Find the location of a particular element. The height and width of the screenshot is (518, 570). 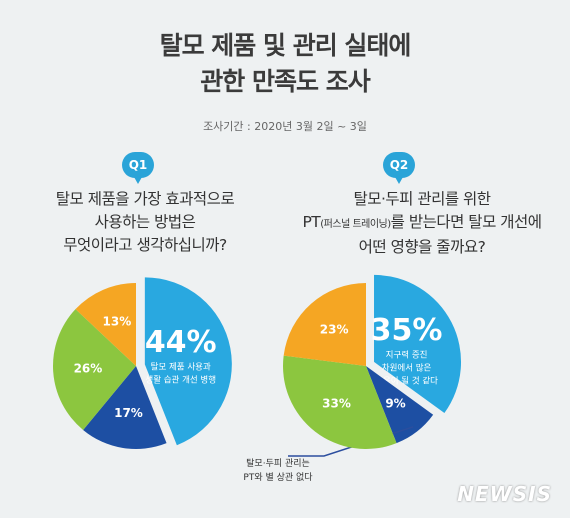

q1-badge: Q1 is located at coordinates (138, 168).